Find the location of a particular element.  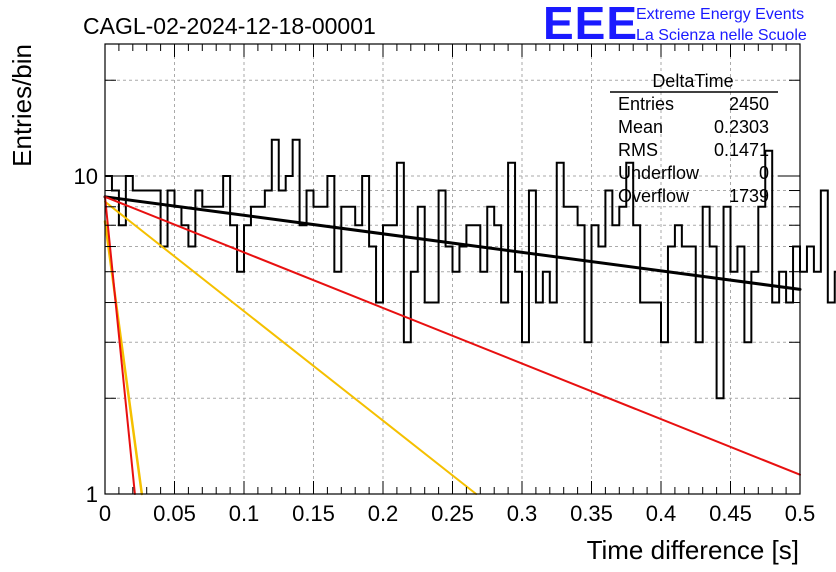

x-tick-label: 0.5 is located at coordinates (800, 513).